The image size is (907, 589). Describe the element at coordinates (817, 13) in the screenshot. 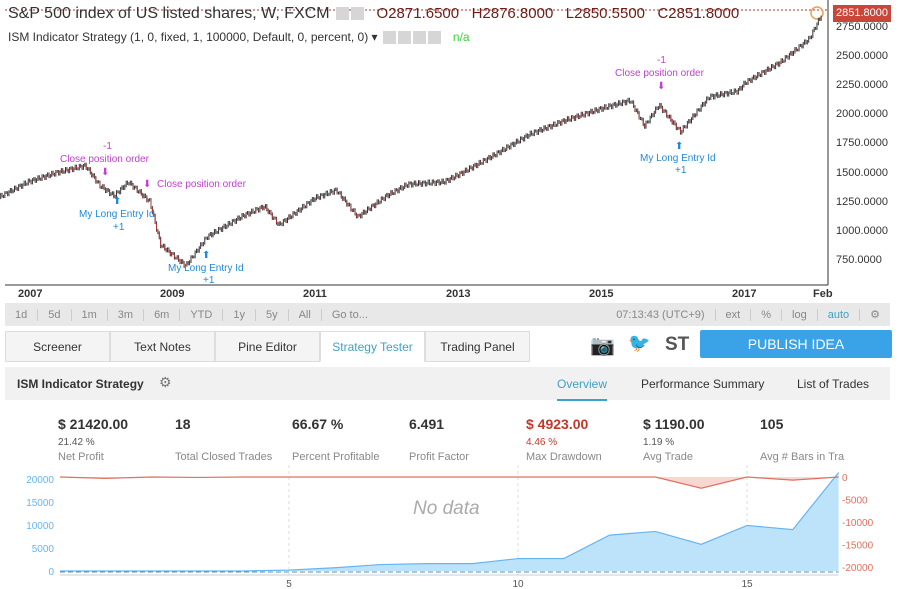

I see `last-bar-marker` at that location.